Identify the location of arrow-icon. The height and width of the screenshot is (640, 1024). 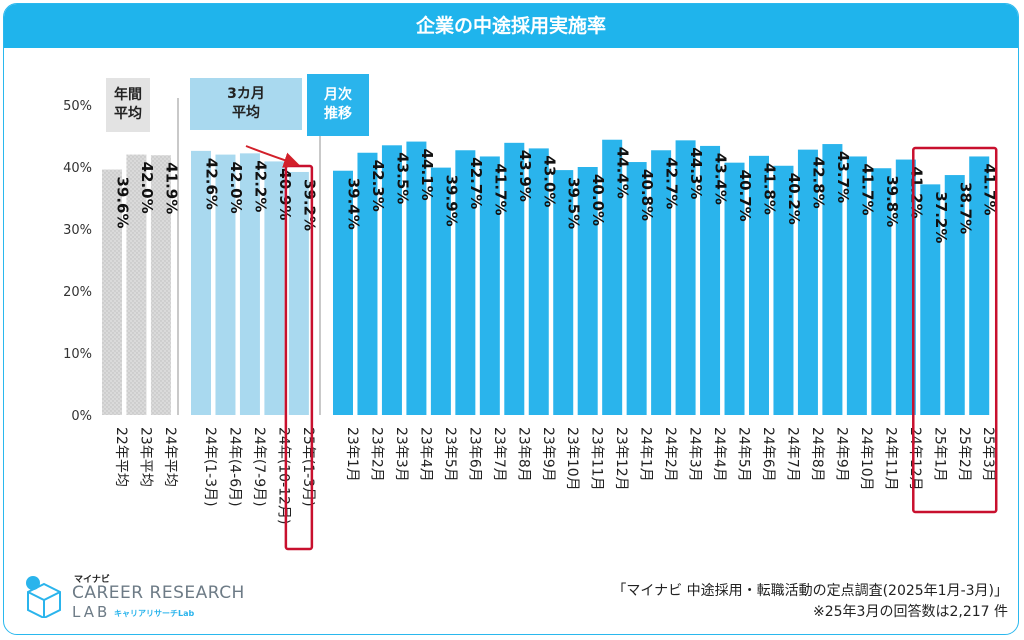
(272, 156).